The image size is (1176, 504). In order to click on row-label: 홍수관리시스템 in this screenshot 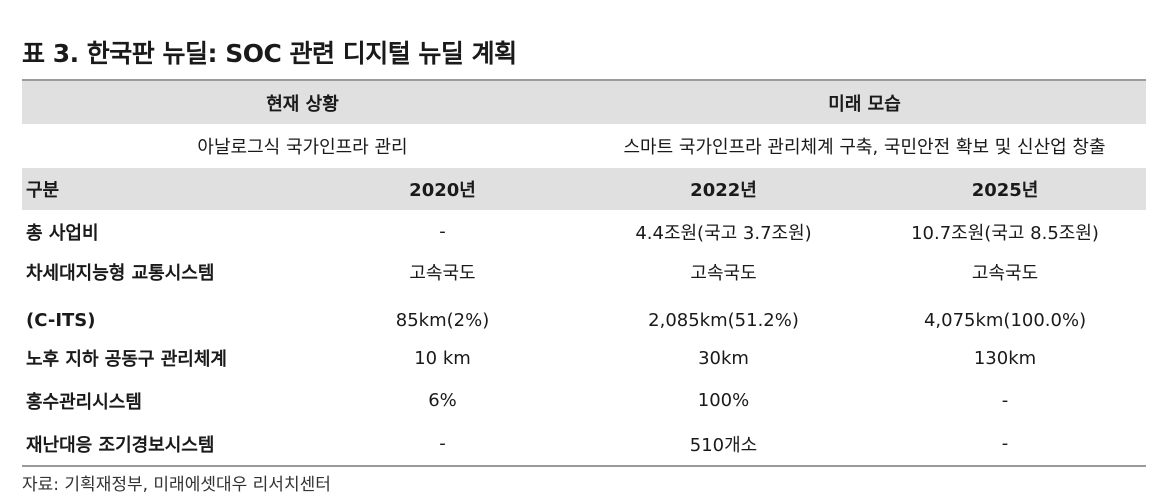, I will do `click(84, 402)`.